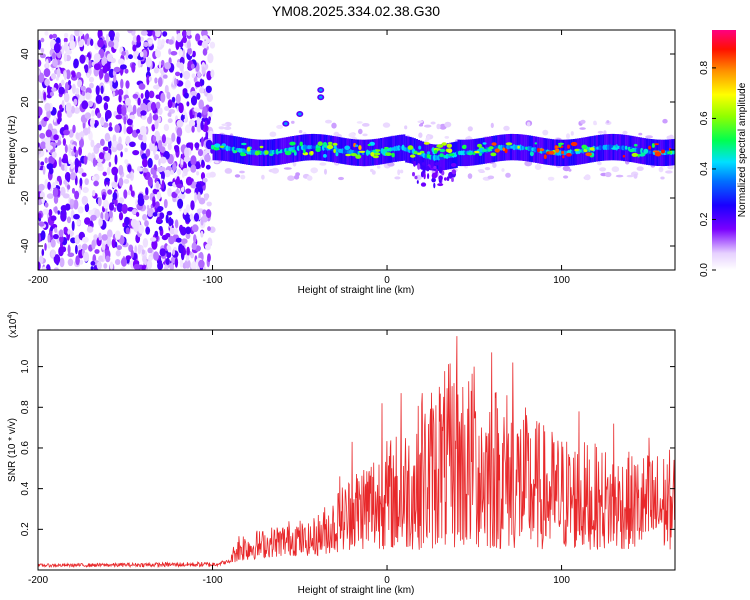 Image resolution: width=750 pixels, height=600 pixels. I want to click on x-tick-label: -100, so click(213, 580).